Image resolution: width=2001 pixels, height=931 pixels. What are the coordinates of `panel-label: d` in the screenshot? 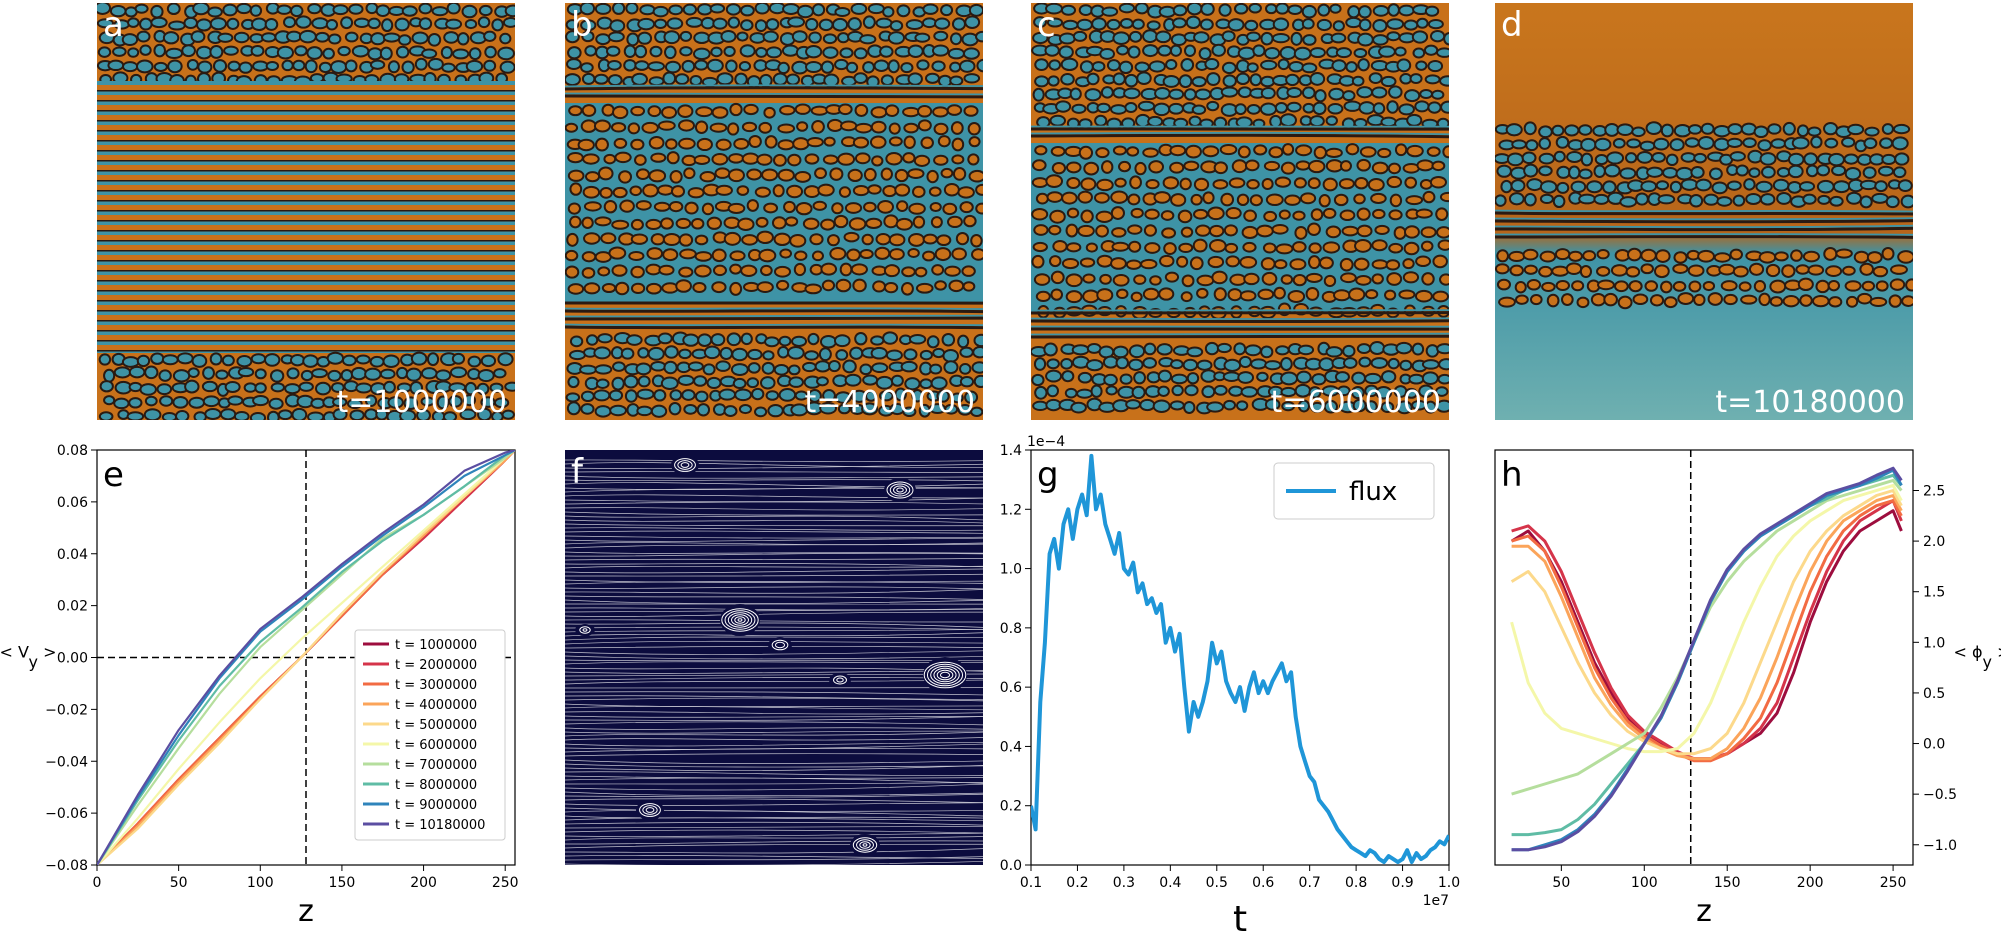 It's located at (1512, 25).